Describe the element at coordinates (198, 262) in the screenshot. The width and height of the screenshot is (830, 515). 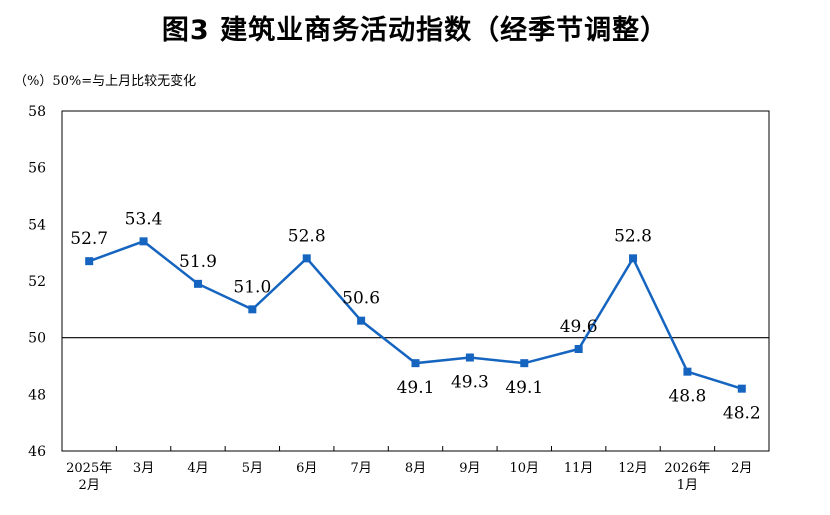
I see `data-label: 51.9` at that location.